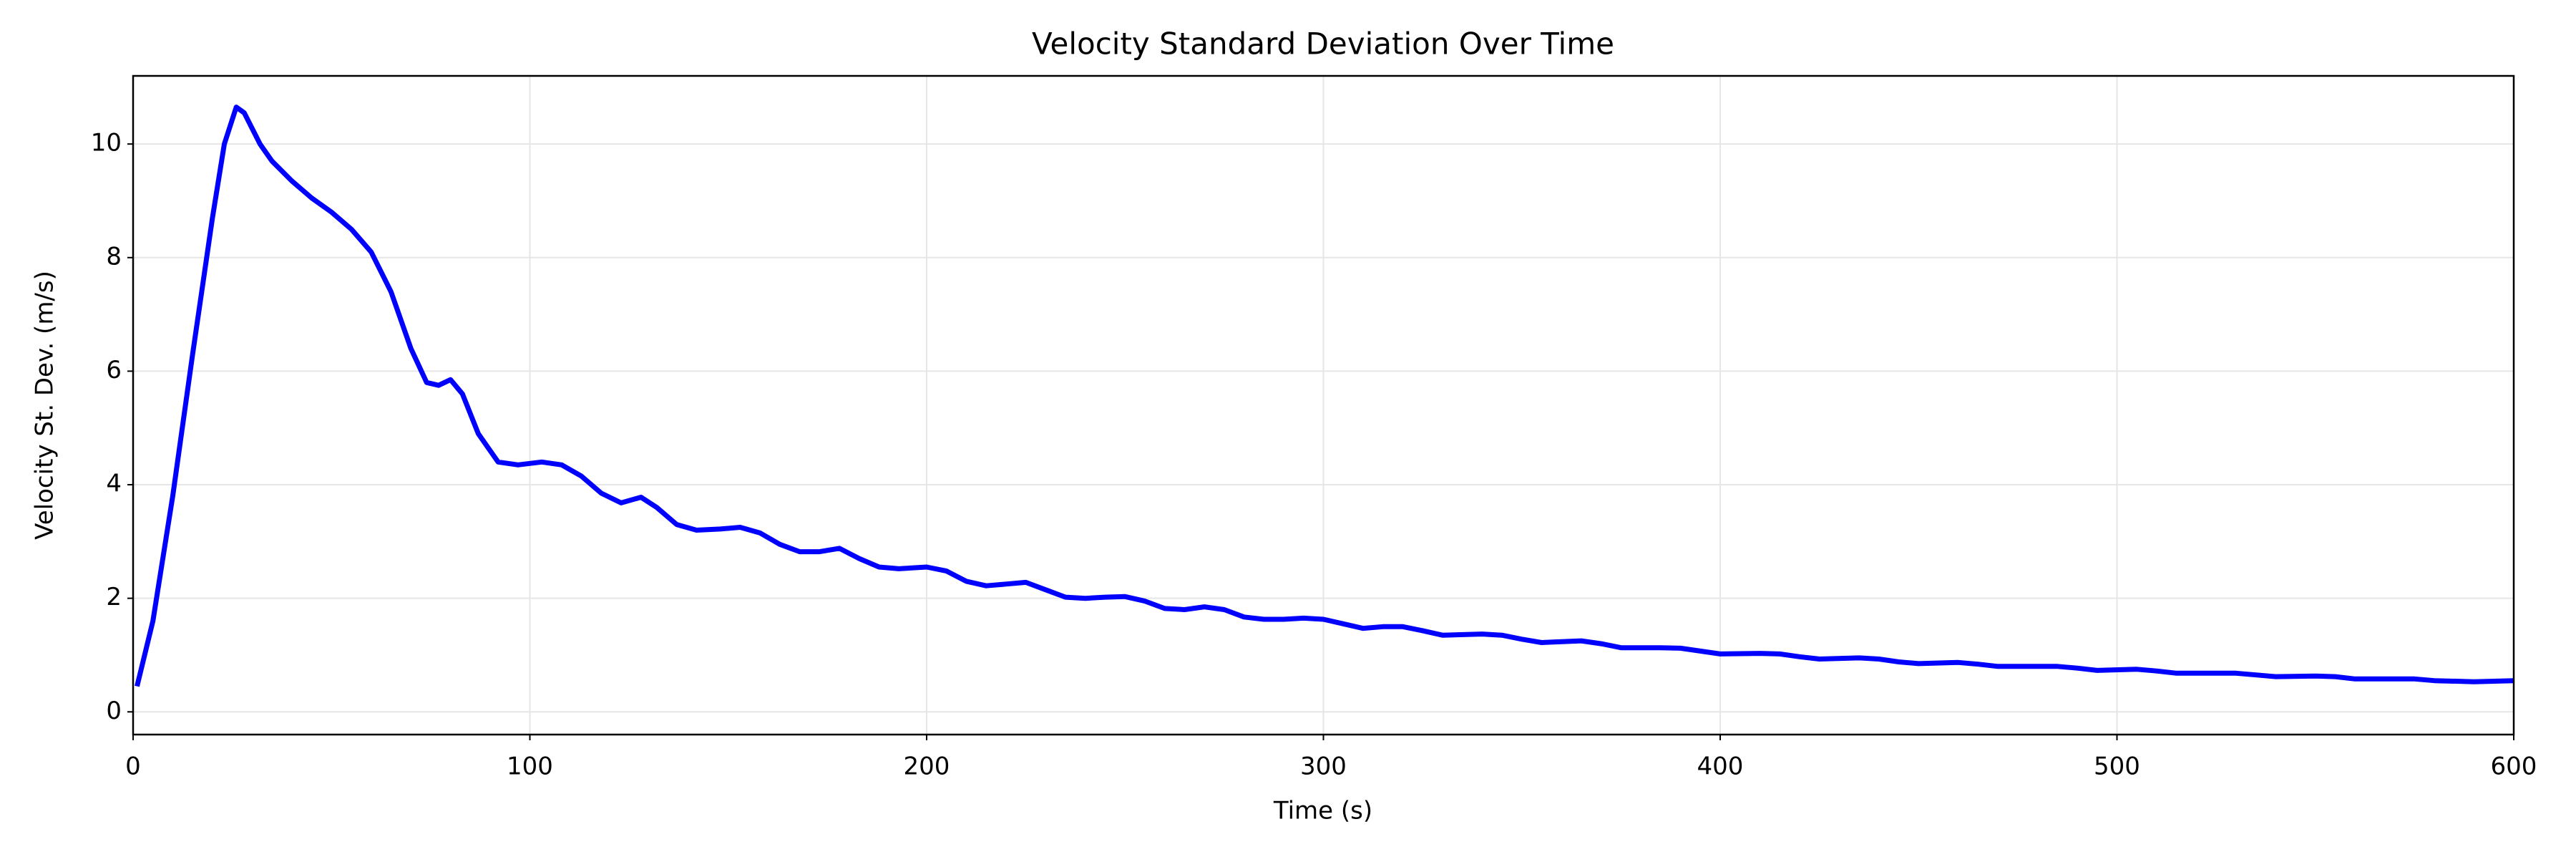 This screenshot has height=862, width=2576. I want to click on x-tick-label: 500, so click(2117, 766).